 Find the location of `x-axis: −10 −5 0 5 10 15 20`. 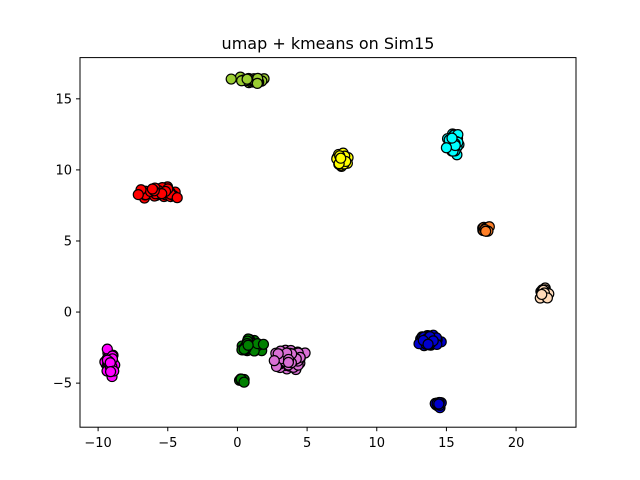

x-axis: −10 −5 0 5 10 15 20 is located at coordinates (304, 439).